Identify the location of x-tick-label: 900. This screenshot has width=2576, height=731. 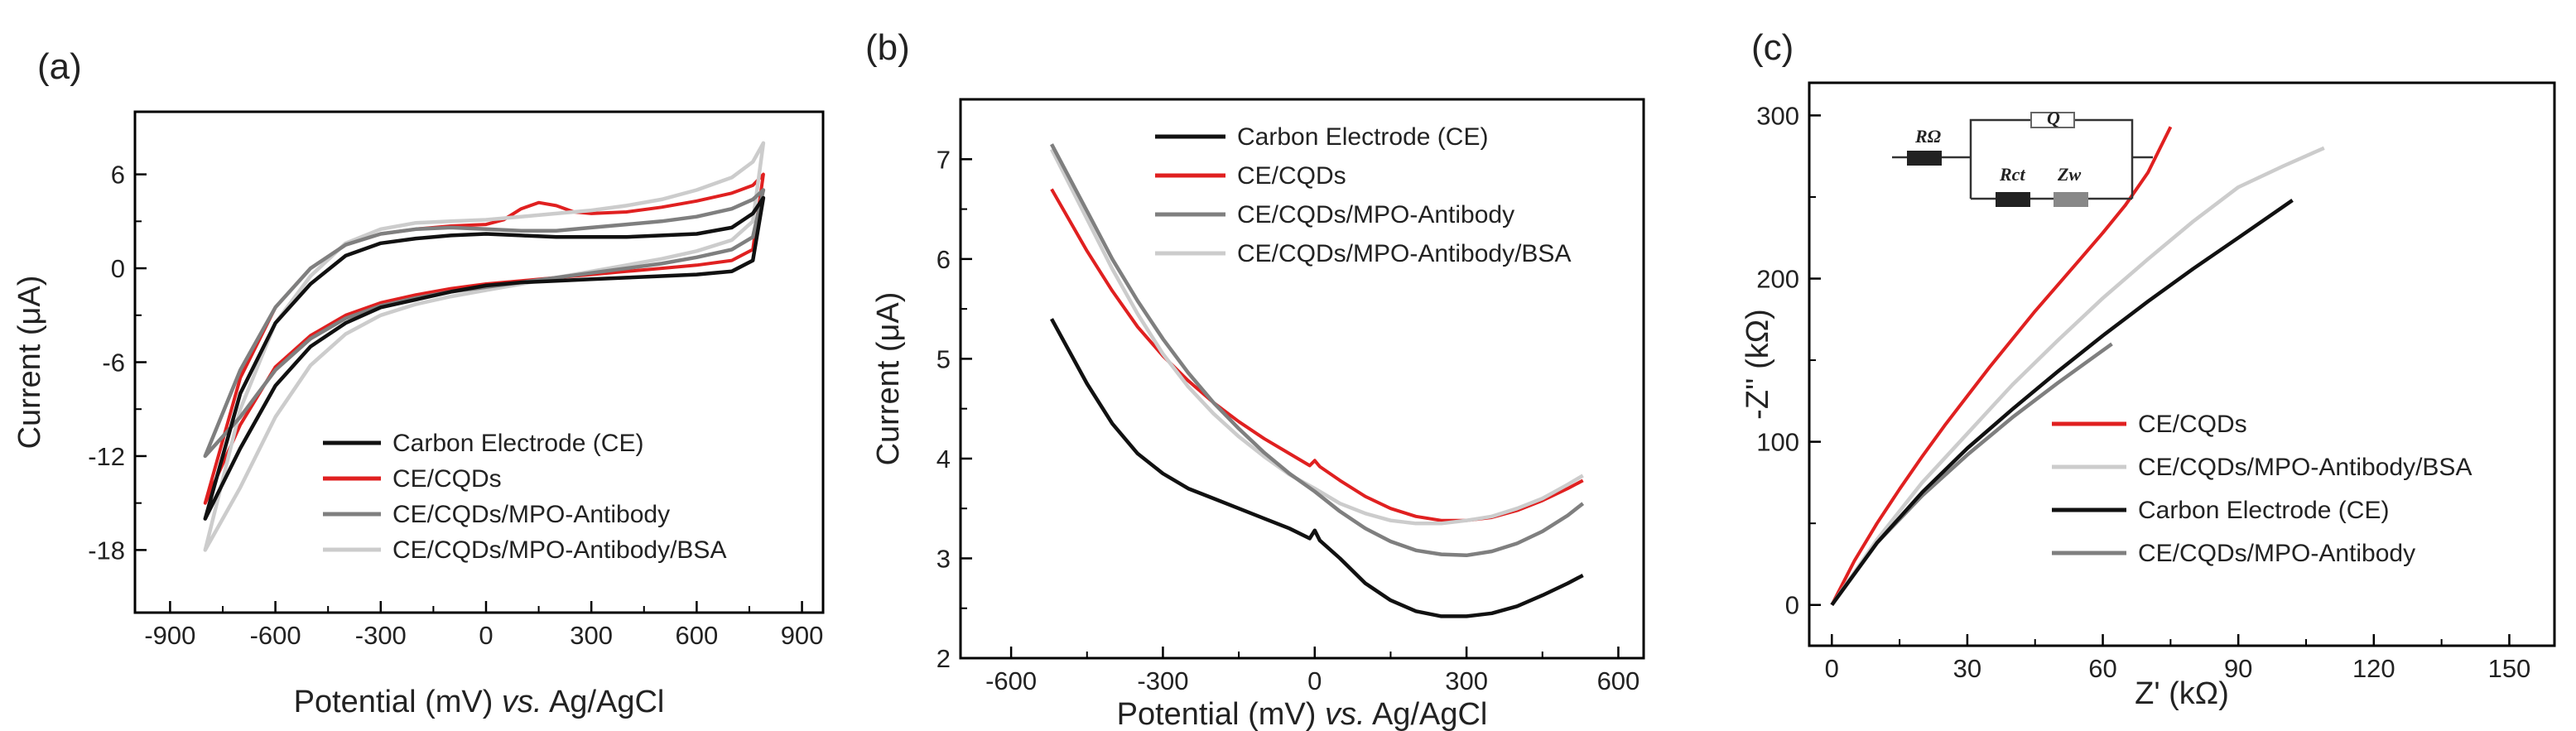
(802, 635).